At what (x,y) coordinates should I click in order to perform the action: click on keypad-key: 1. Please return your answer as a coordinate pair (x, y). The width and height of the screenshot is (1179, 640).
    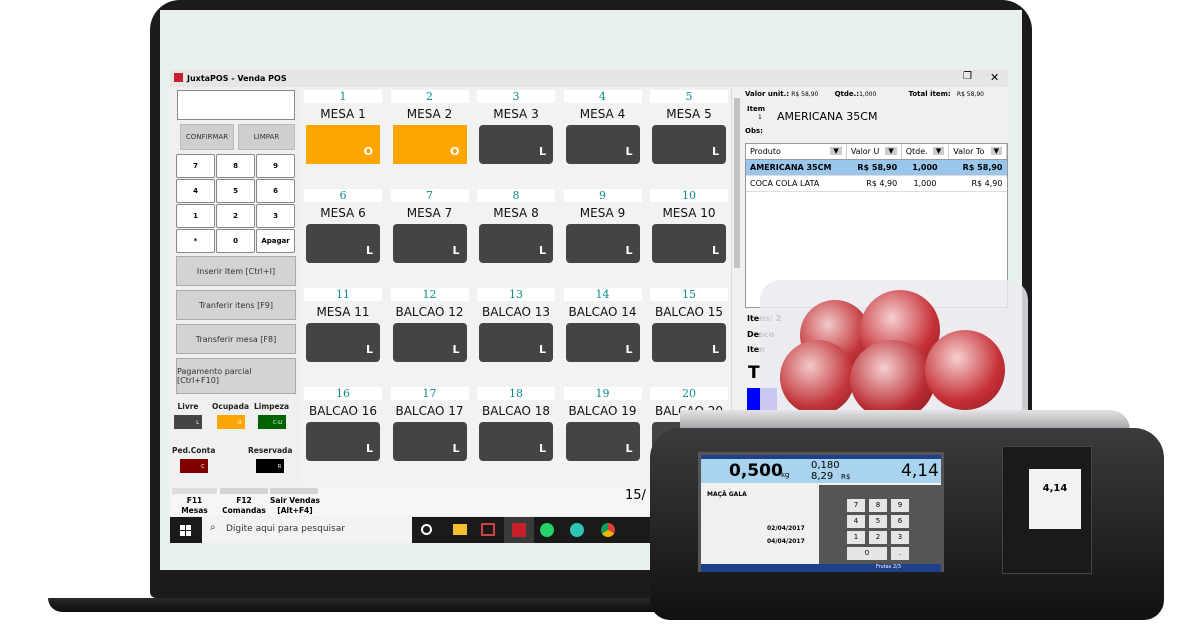
    Looking at the image, I should click on (195, 216).